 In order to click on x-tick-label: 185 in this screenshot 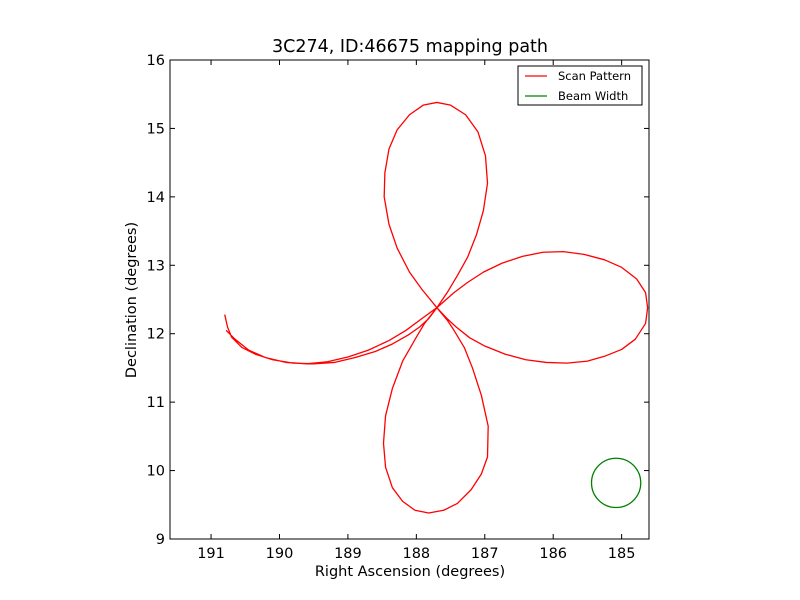, I will do `click(622, 554)`.